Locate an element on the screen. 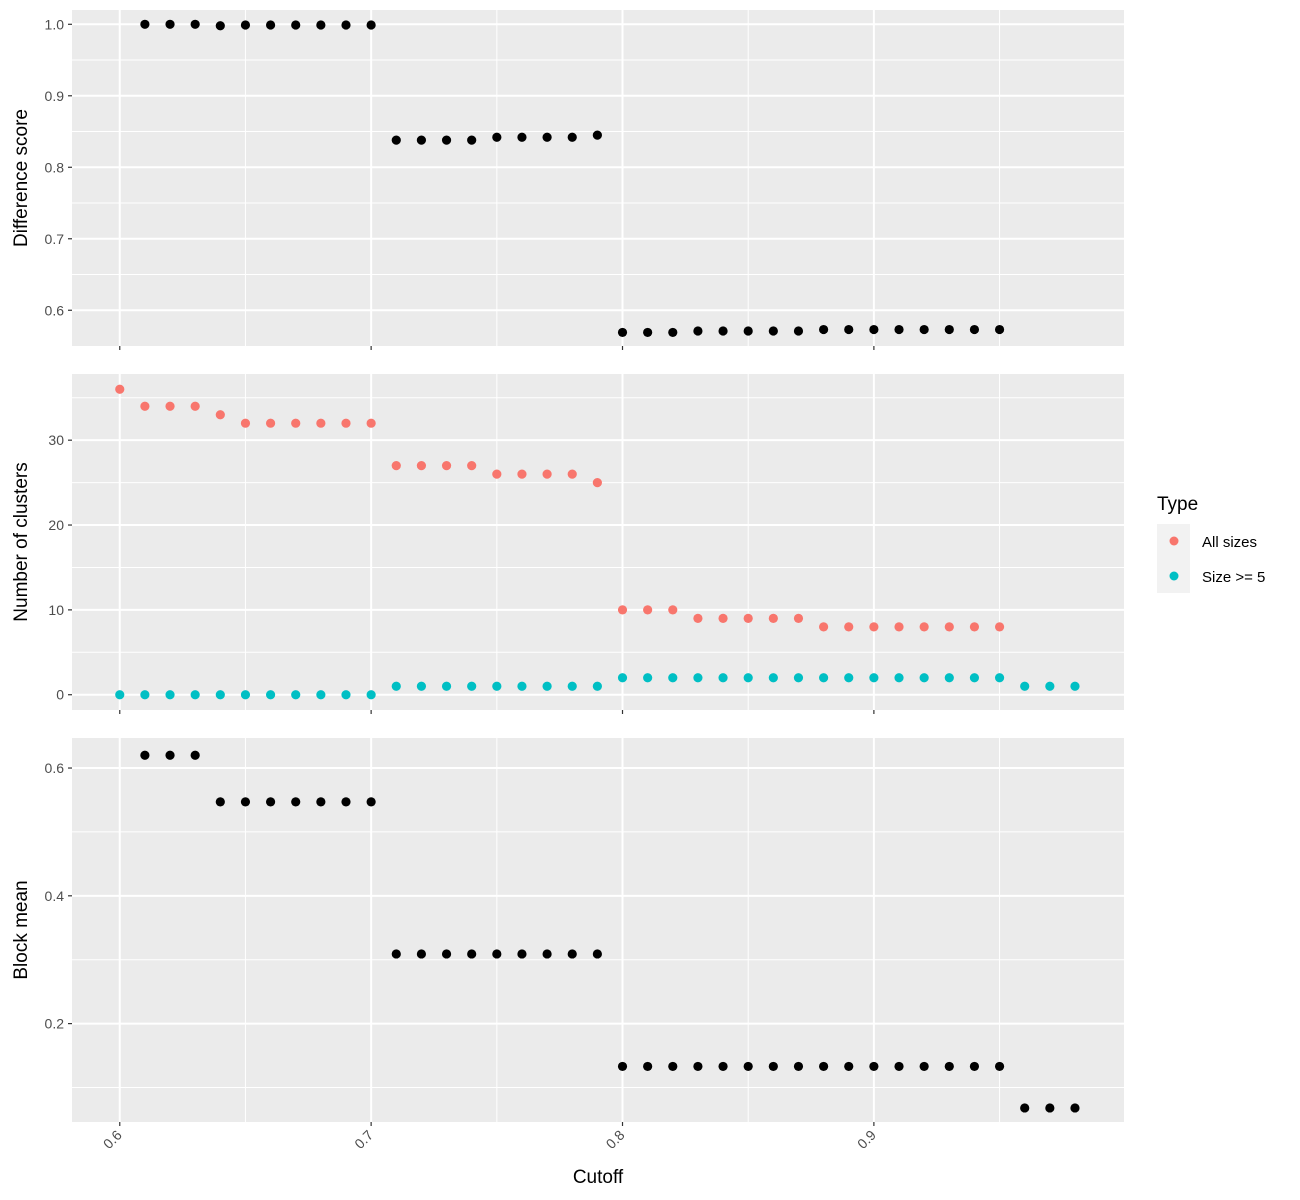 This screenshot has width=1300, height=1200. y-tick-label: 0.6 is located at coordinates (55, 768).